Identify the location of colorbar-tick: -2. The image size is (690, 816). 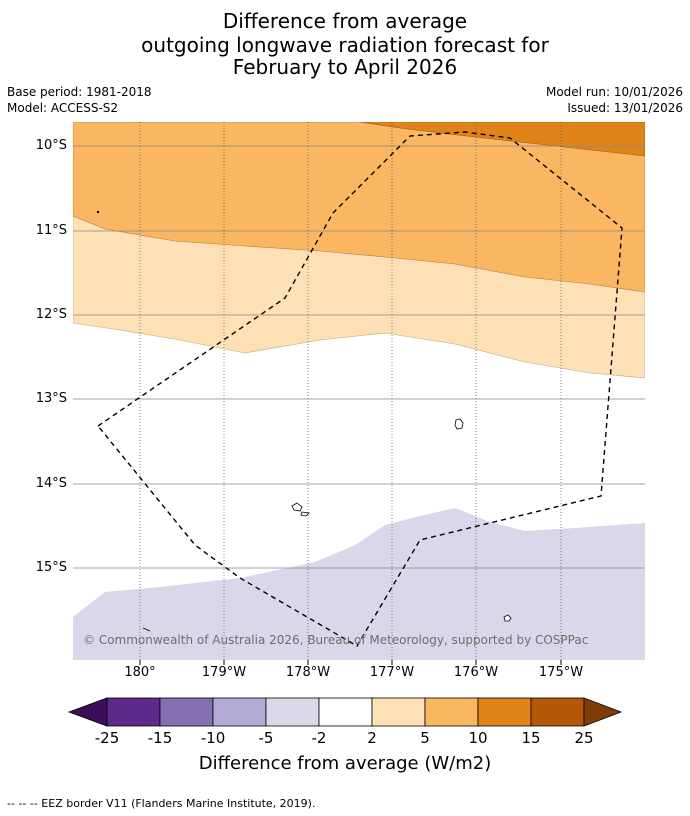
(319, 738).